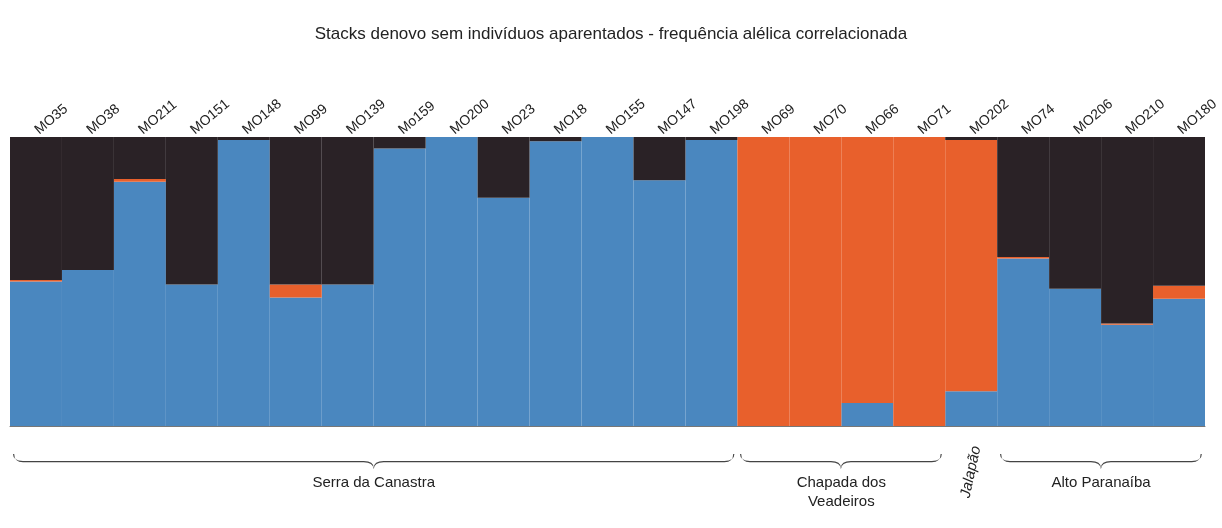 The image size is (1222, 528). I want to click on text: Serra da Canastra, so click(373, 481).